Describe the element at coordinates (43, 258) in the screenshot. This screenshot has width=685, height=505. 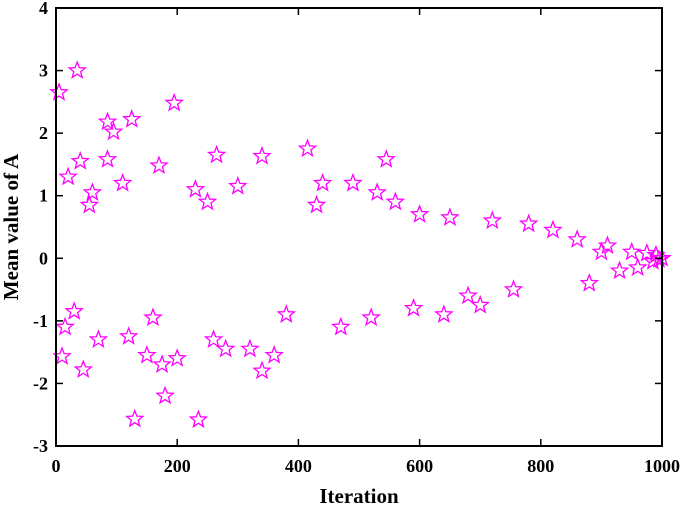
I see `y-tick-label: 0` at that location.